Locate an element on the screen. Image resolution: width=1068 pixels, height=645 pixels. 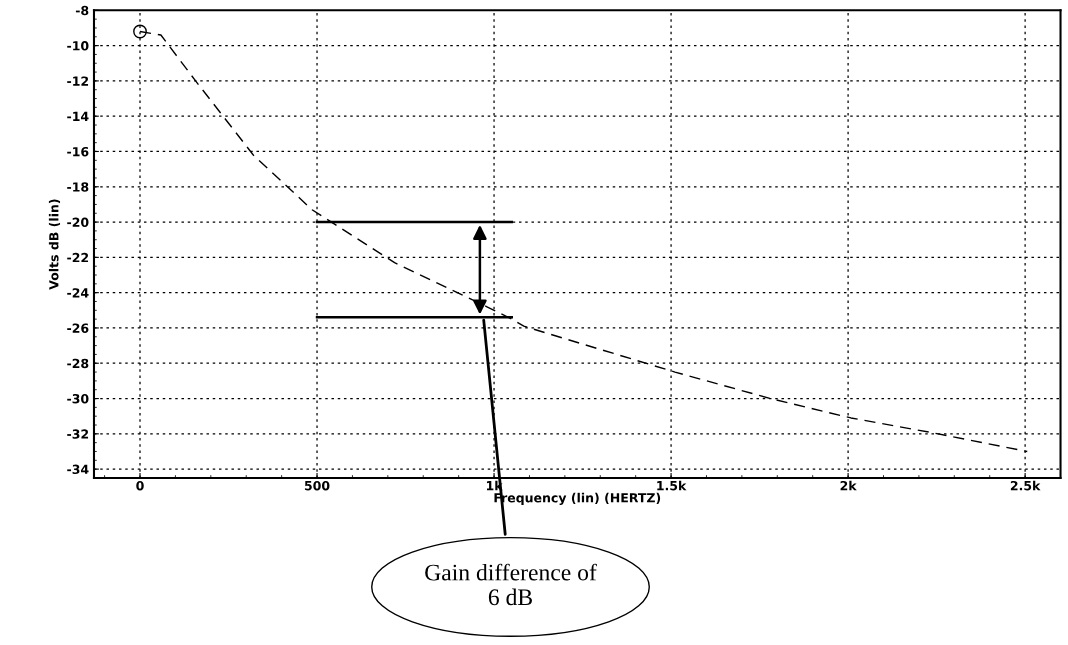
y-tick-label: -32 is located at coordinates (78, 434).